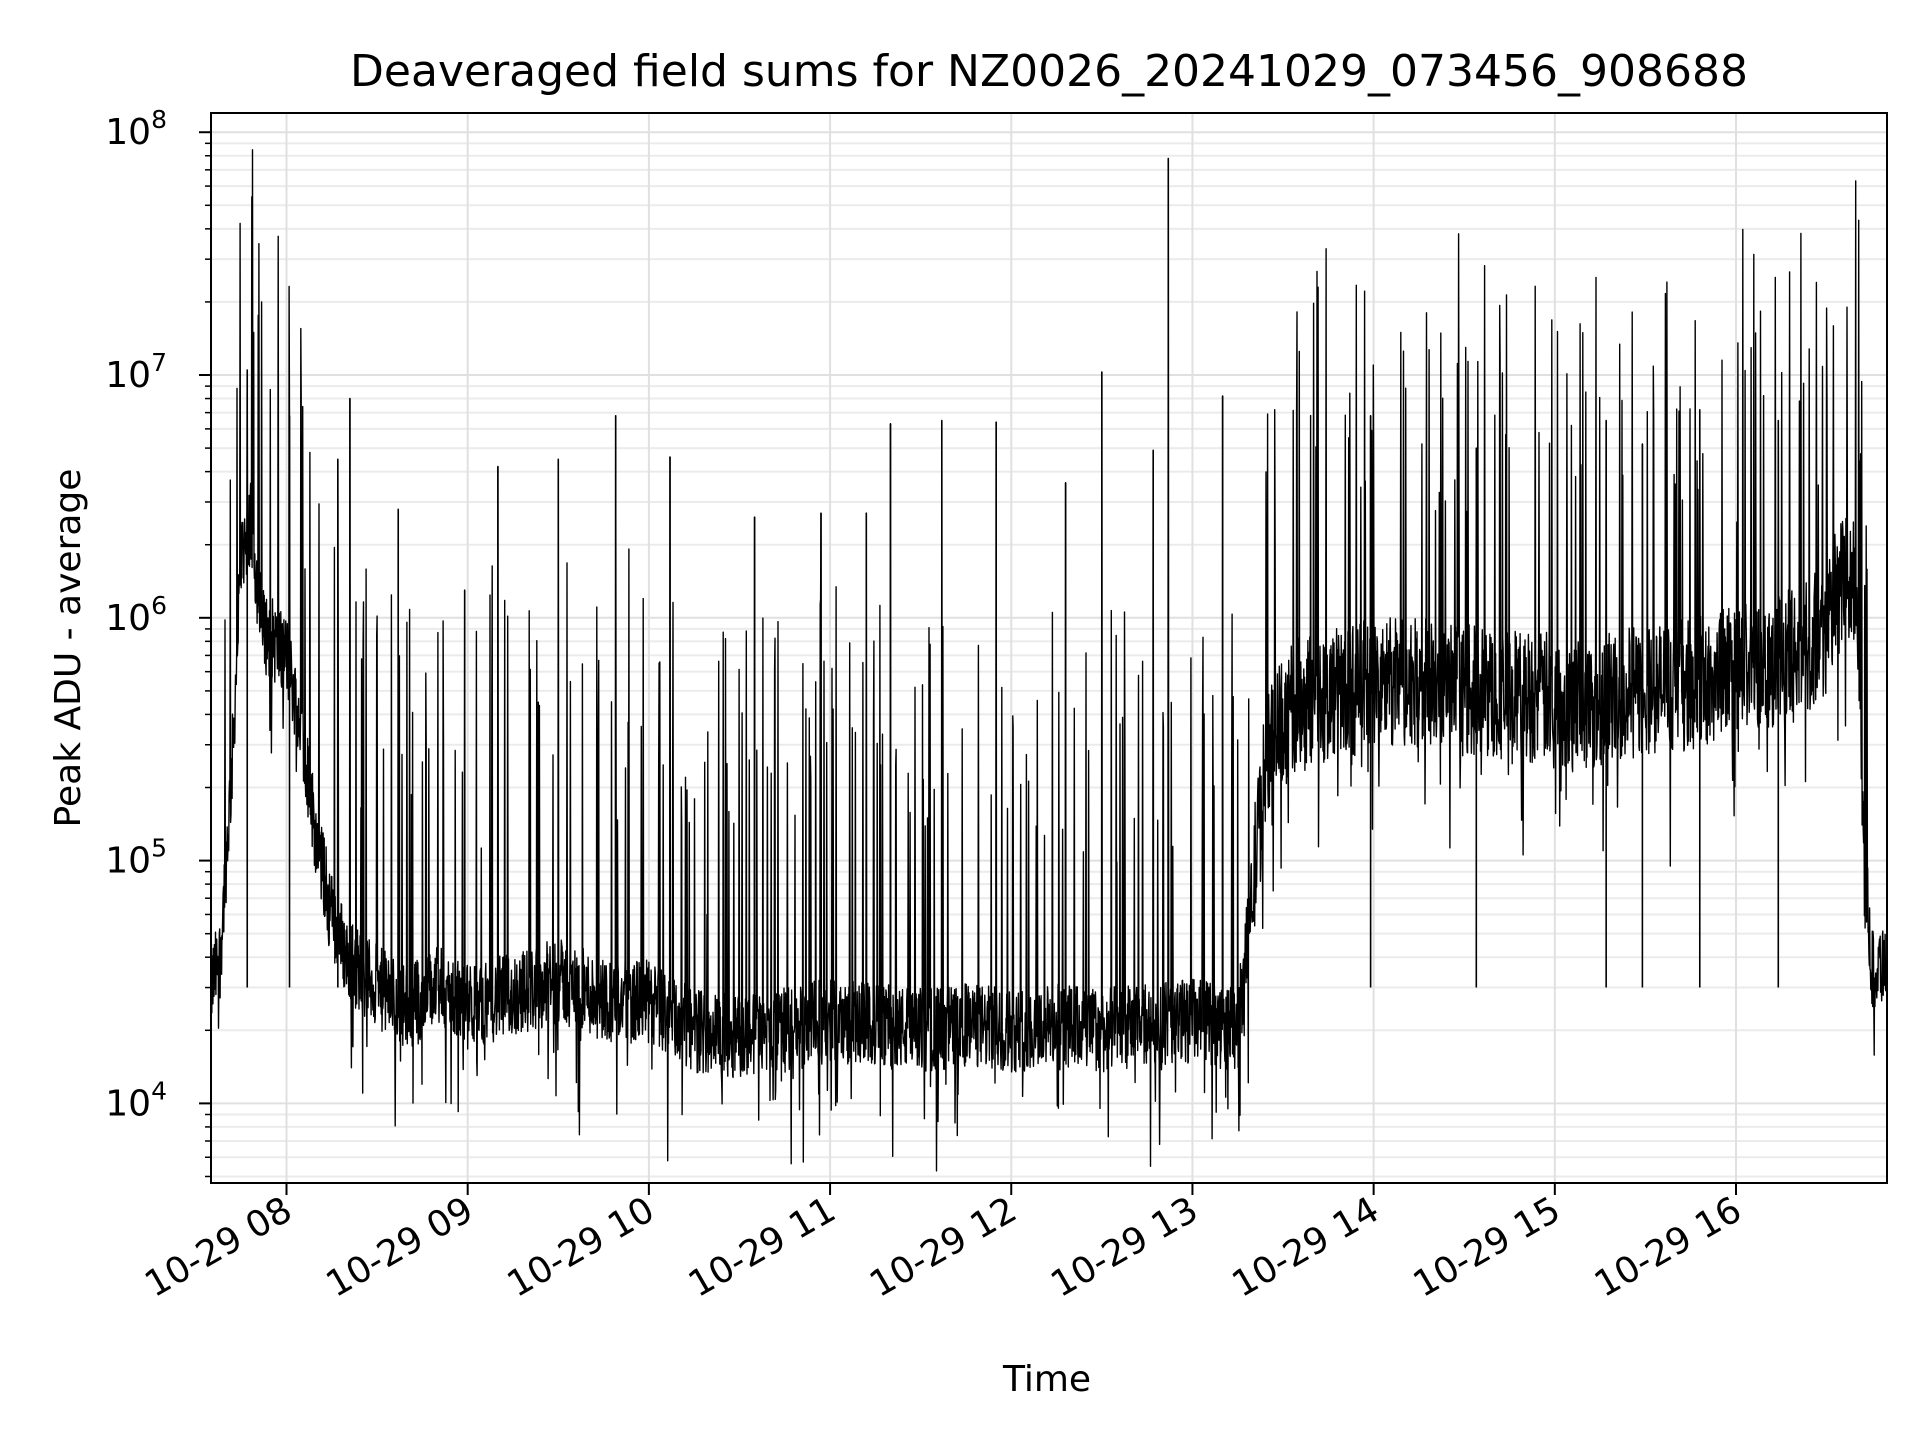 This screenshot has height=1440, width=1920. Describe the element at coordinates (136, 1100) in the screenshot. I see `y-tick-label: 104` at that location.